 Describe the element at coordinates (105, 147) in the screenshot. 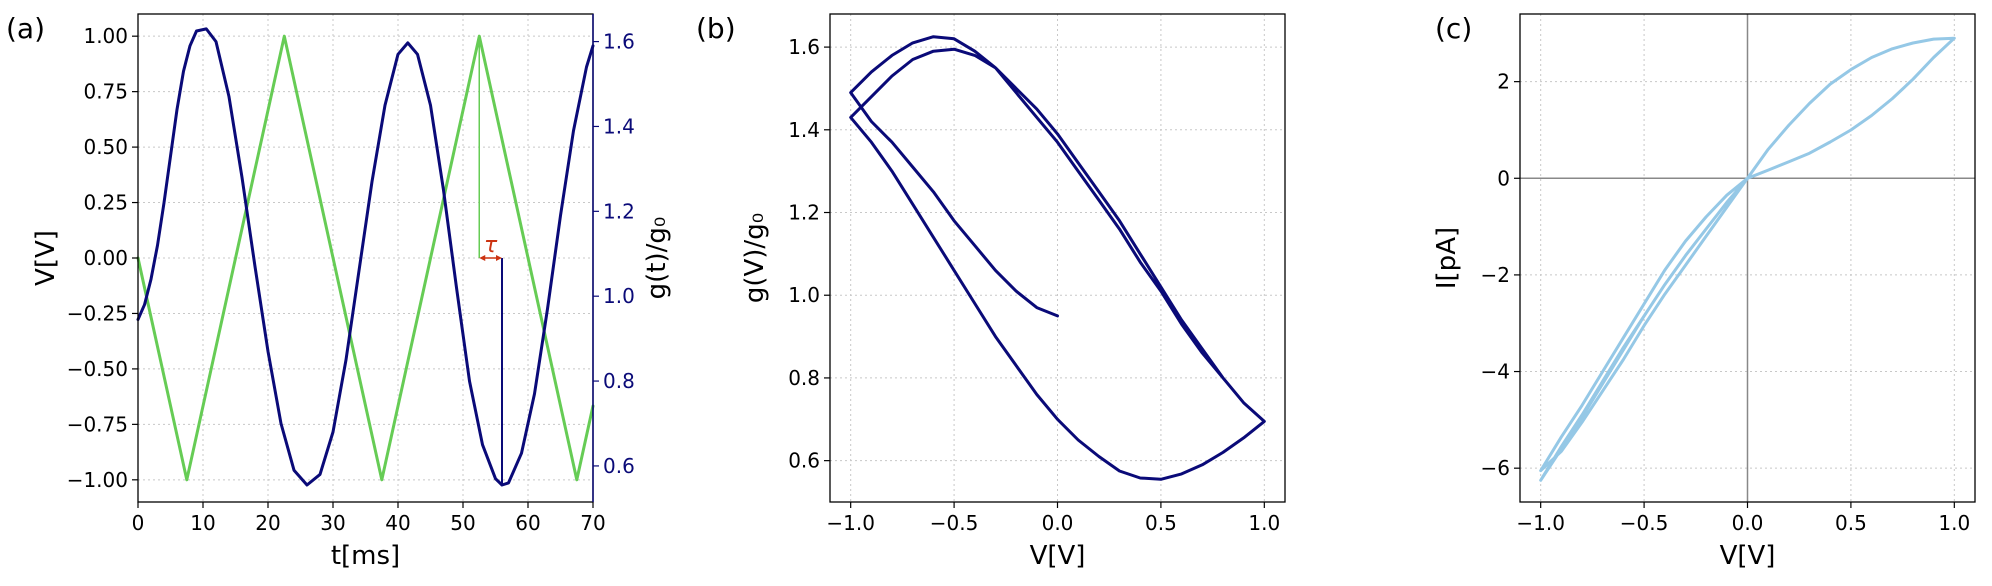

I see `y-tick-label: 0.50` at that location.